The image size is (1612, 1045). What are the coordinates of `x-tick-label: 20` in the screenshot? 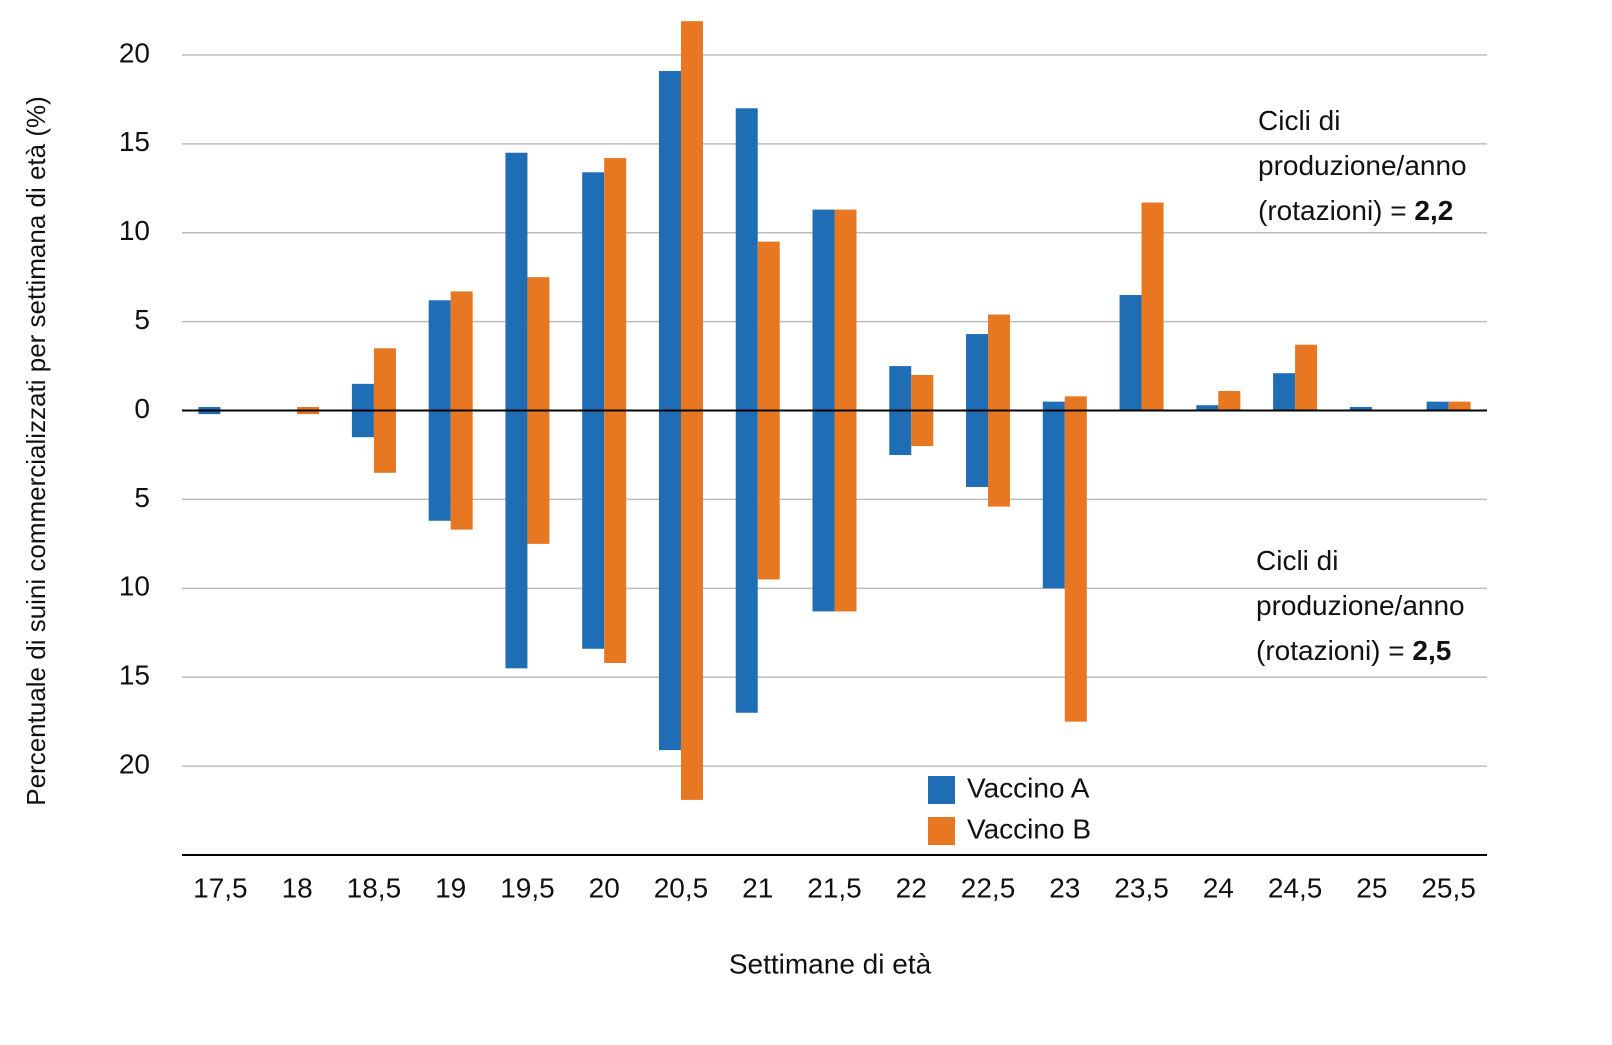 It's located at (604, 887).